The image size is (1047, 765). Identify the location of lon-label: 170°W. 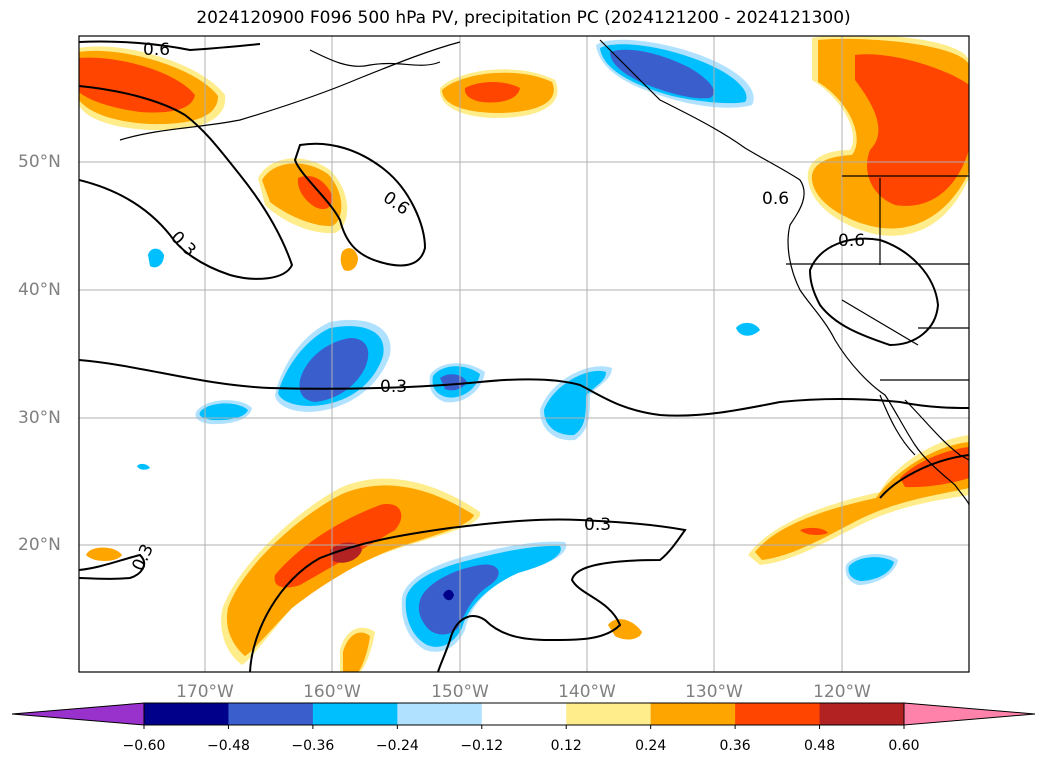
(205, 692).